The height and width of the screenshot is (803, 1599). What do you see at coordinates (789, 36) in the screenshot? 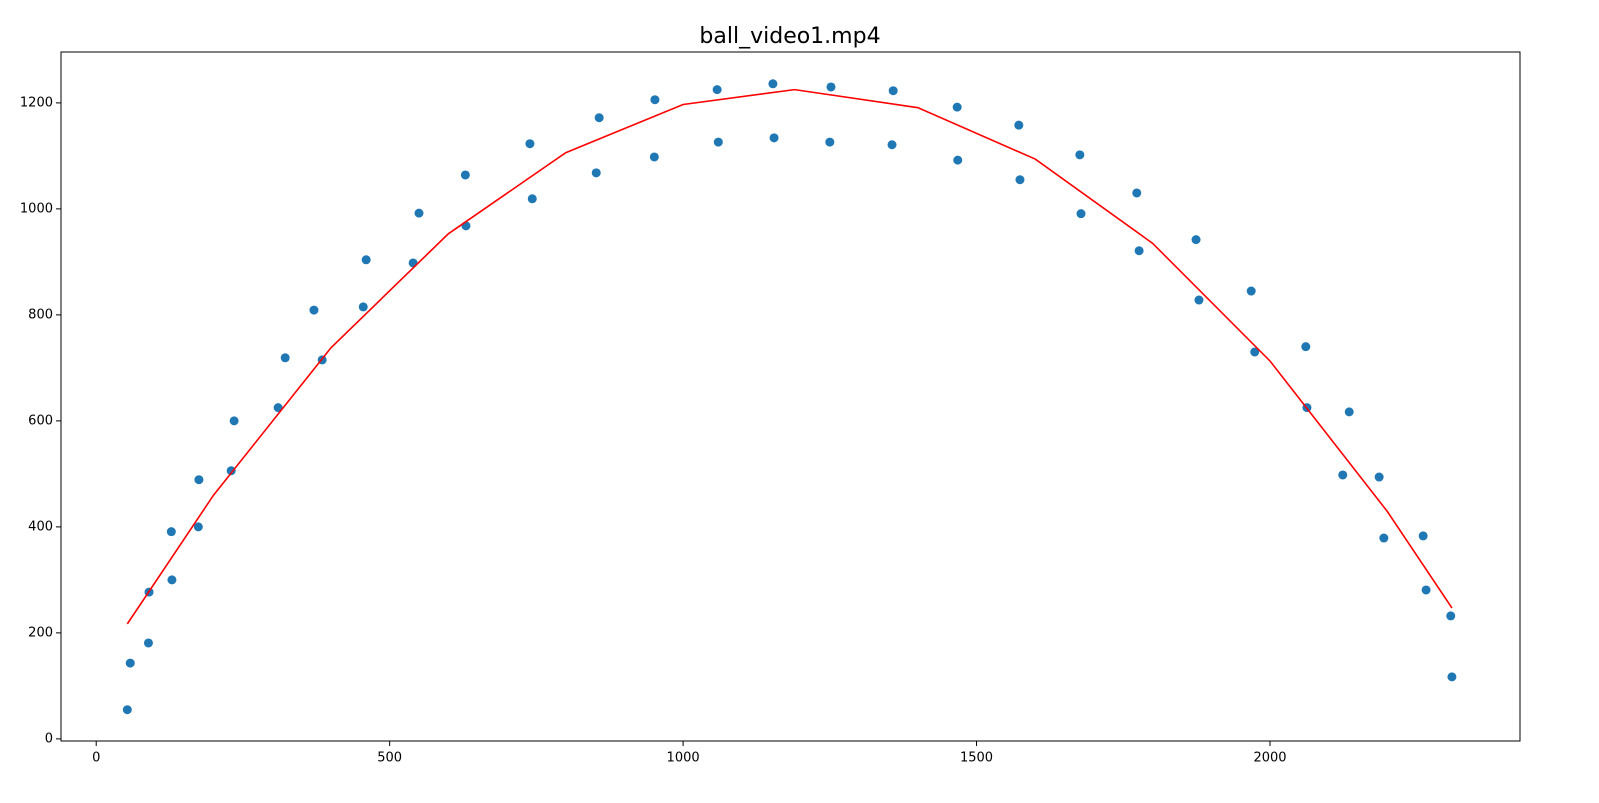
I see `chart-title: ball_video1.mp4` at bounding box center [789, 36].